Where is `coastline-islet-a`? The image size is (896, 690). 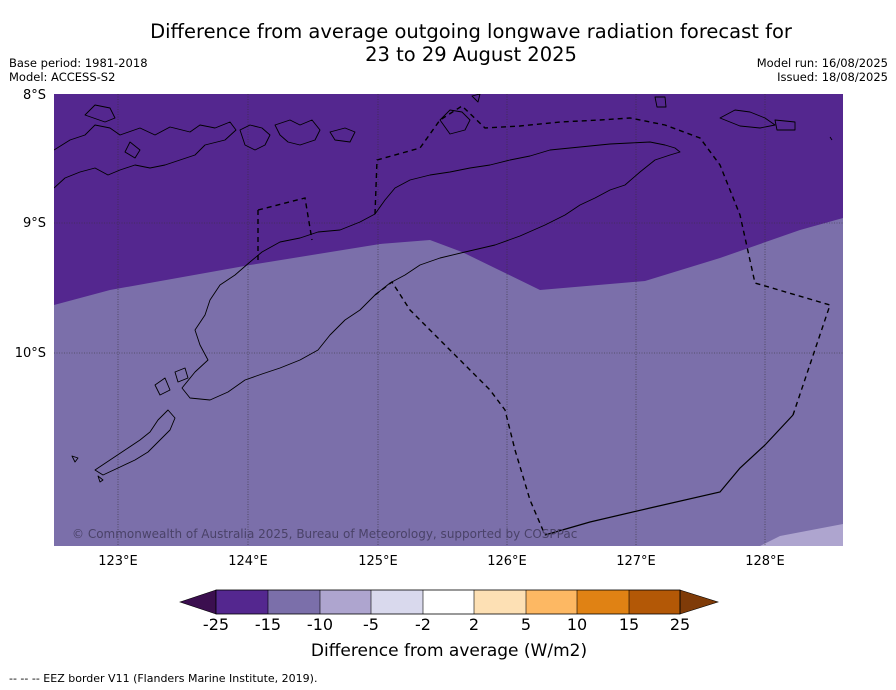
coastline-islet-a is located at coordinates (100, 113).